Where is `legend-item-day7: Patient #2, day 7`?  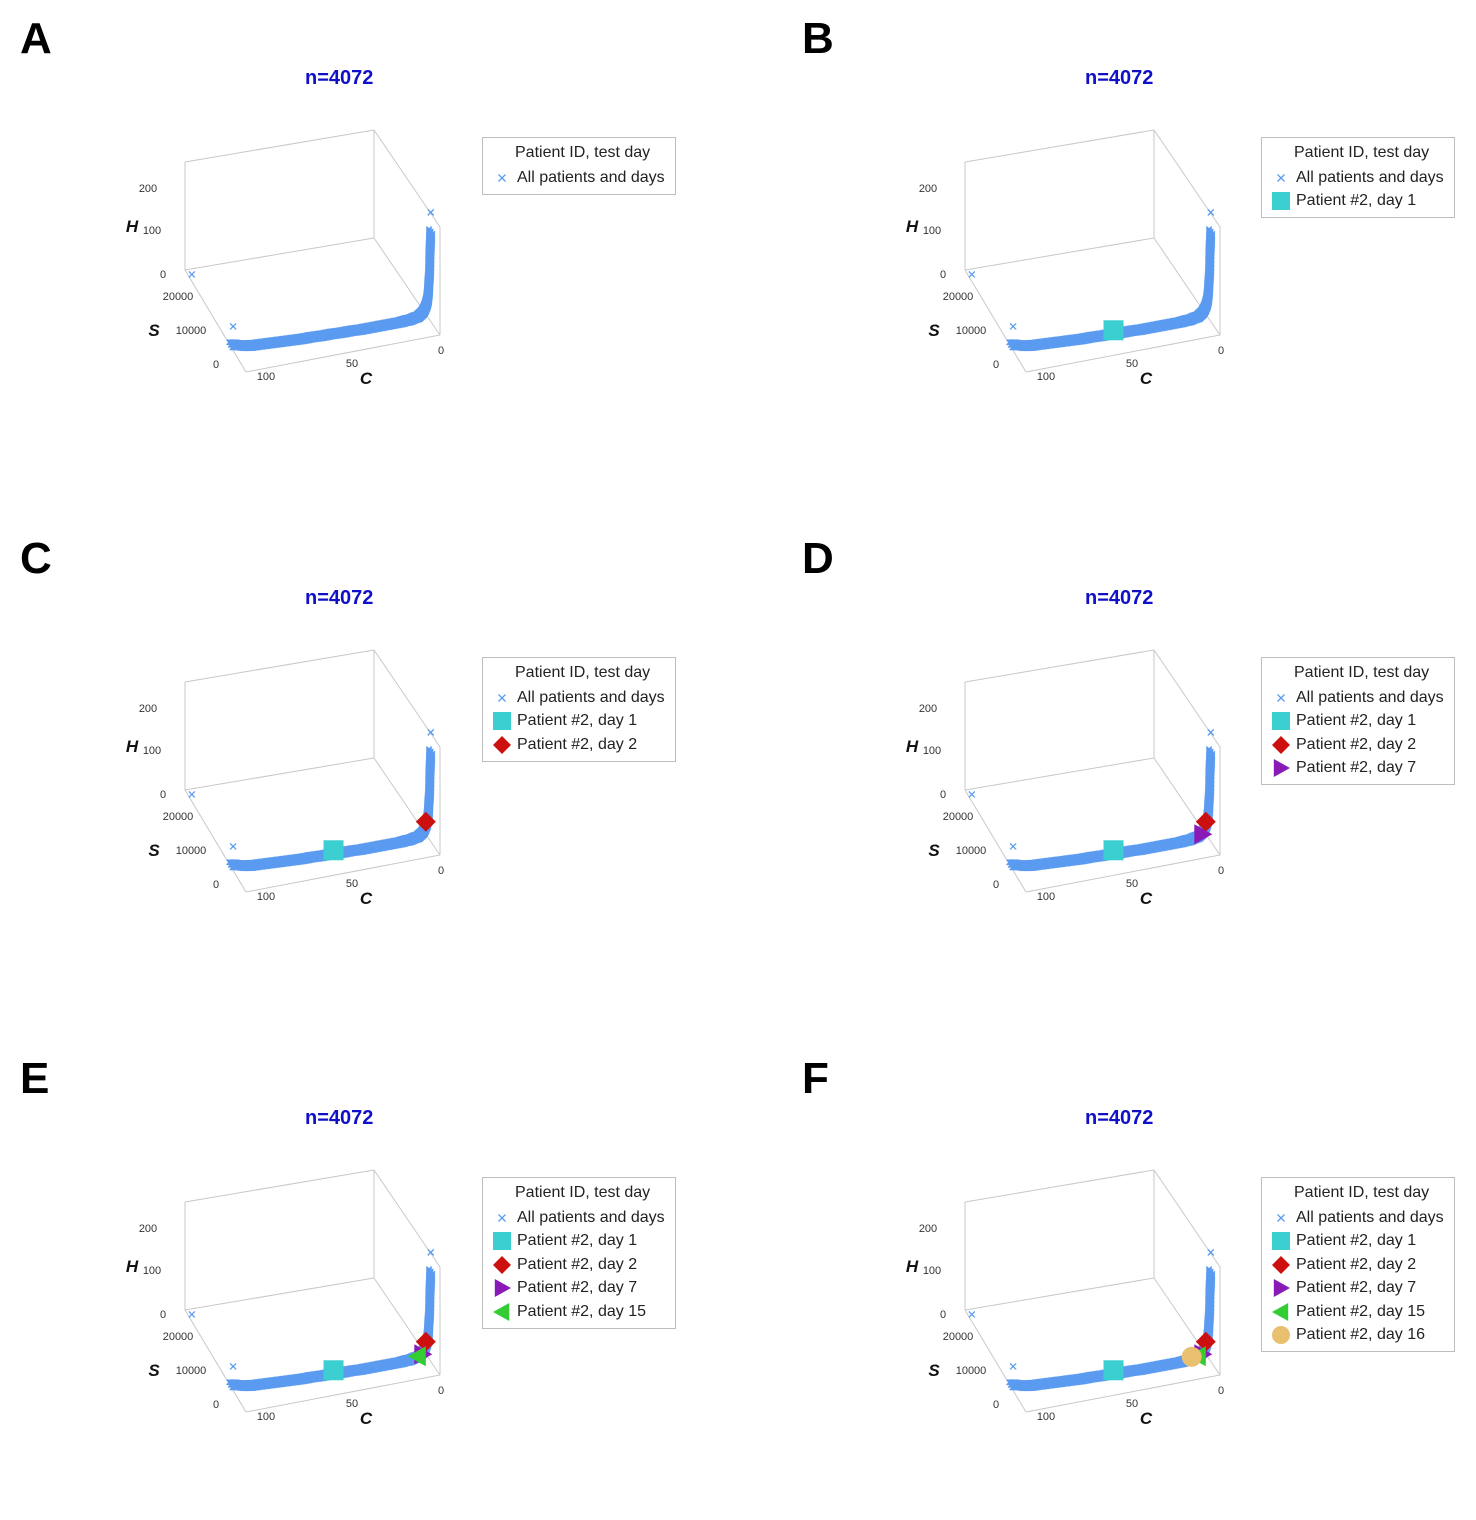
legend-item-day7: Patient #2, day 7 is located at coordinates (578, 1289).